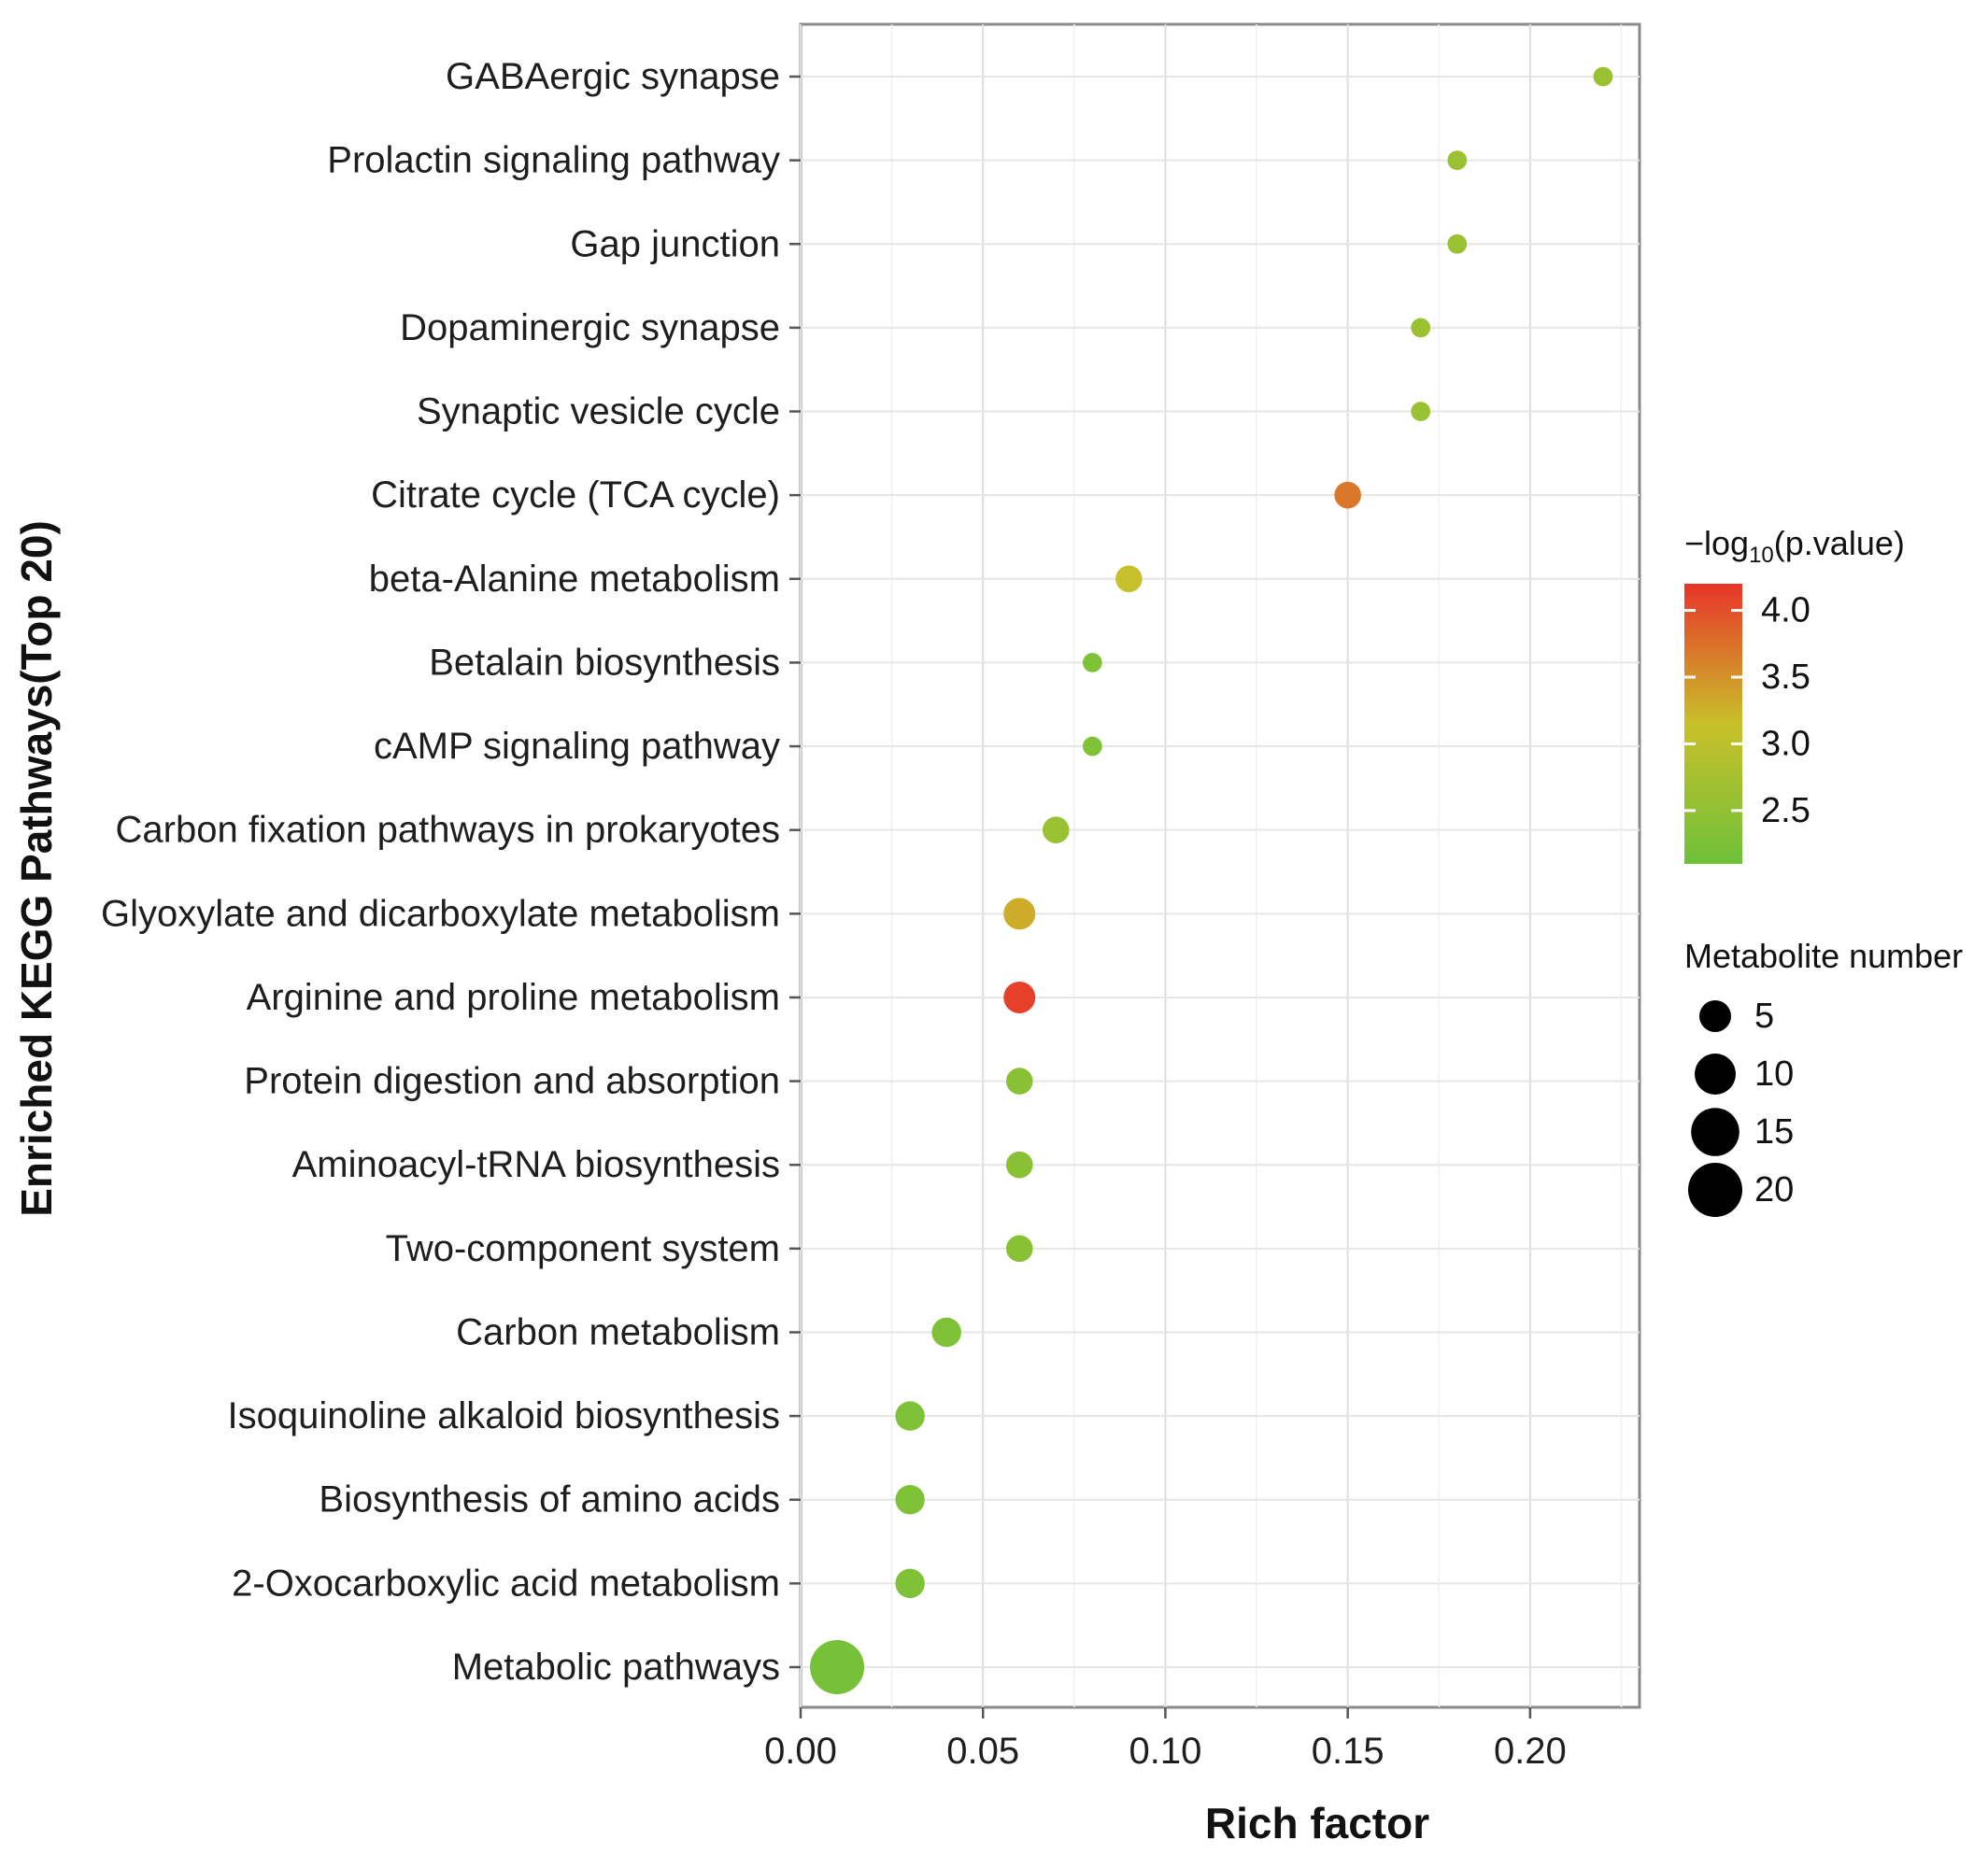 The height and width of the screenshot is (1853, 1988). I want to click on category-label: Carbon metabolism, so click(618, 1331).